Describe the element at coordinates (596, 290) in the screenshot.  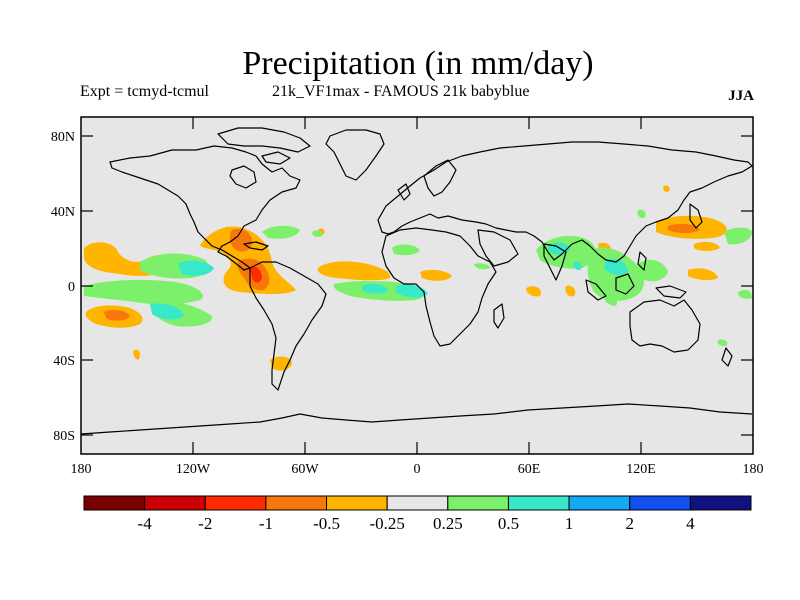
I see `coastline-sumatra` at that location.